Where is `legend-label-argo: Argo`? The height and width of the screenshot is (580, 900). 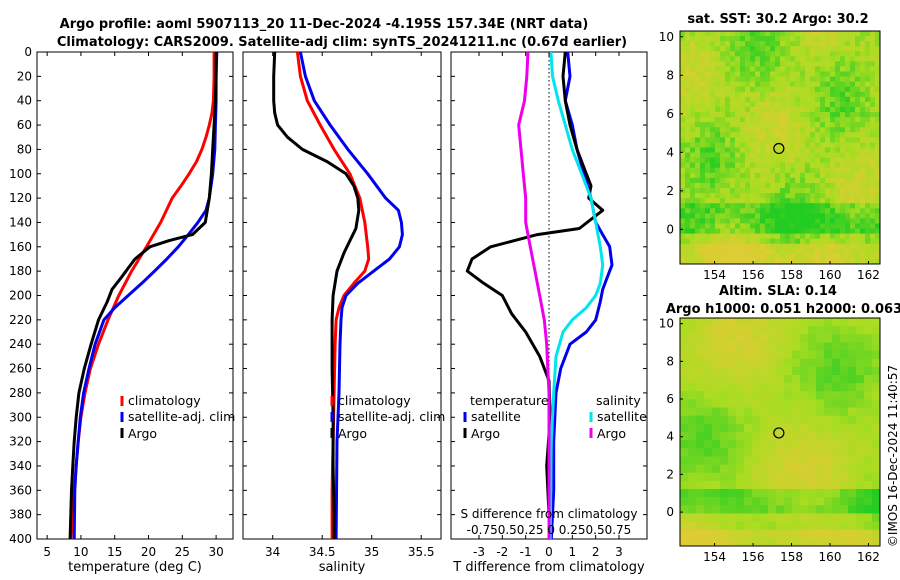 legend-label-argo: Argo is located at coordinates (142, 433).